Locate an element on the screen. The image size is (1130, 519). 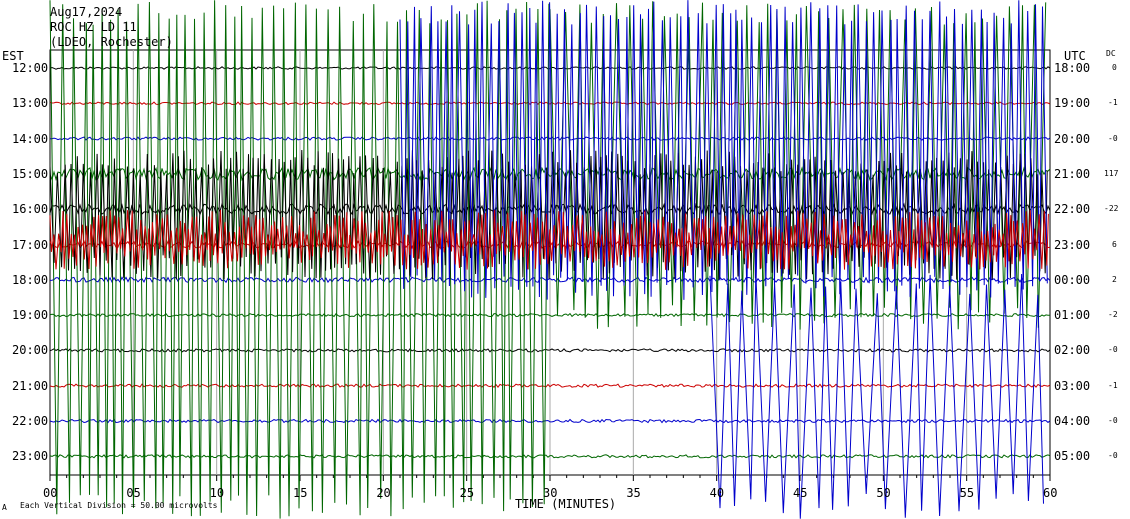
footer-mark: A is located at coordinates (4, 507).